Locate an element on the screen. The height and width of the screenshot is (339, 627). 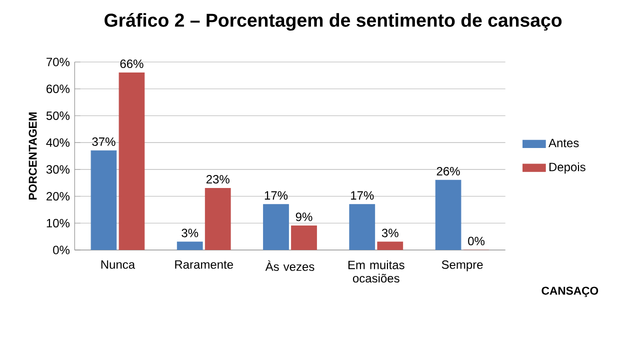
y-axis-title: PORCENTAGEM is located at coordinates (32, 156).